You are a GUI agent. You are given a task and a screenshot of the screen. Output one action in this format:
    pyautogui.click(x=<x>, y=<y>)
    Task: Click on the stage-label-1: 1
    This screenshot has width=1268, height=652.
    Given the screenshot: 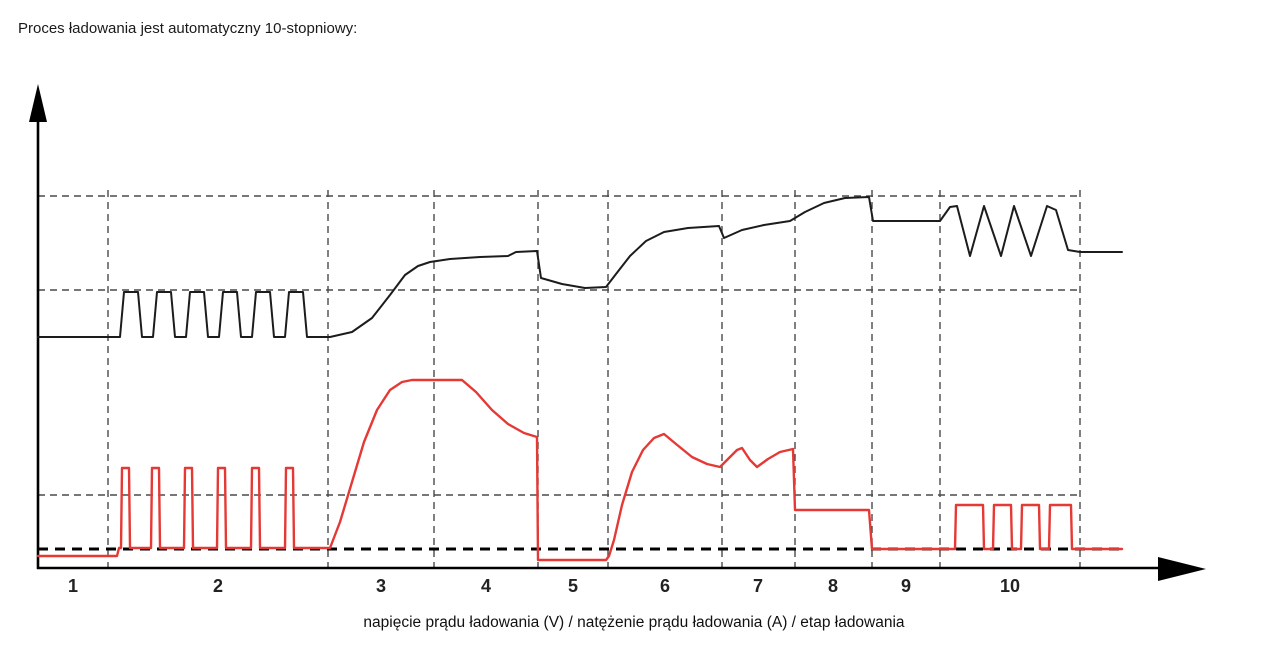 What is the action you would take?
    pyautogui.click(x=73, y=586)
    